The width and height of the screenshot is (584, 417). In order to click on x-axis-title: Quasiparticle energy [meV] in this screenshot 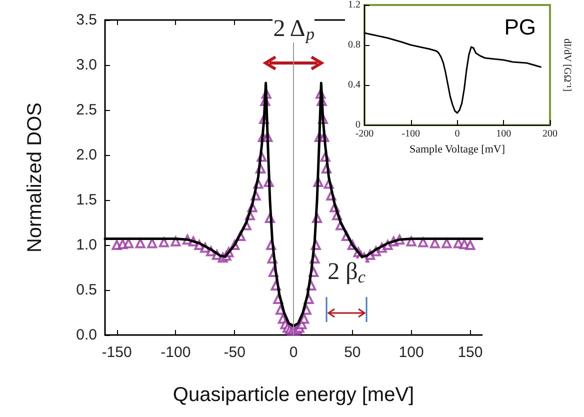, I will do `click(293, 395)`.